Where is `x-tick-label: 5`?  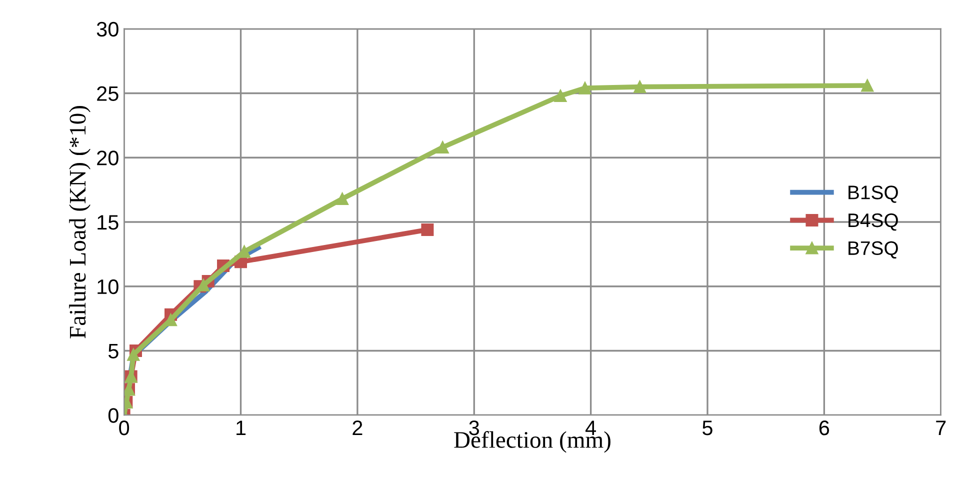
x-tick-label: 5 is located at coordinates (707, 428).